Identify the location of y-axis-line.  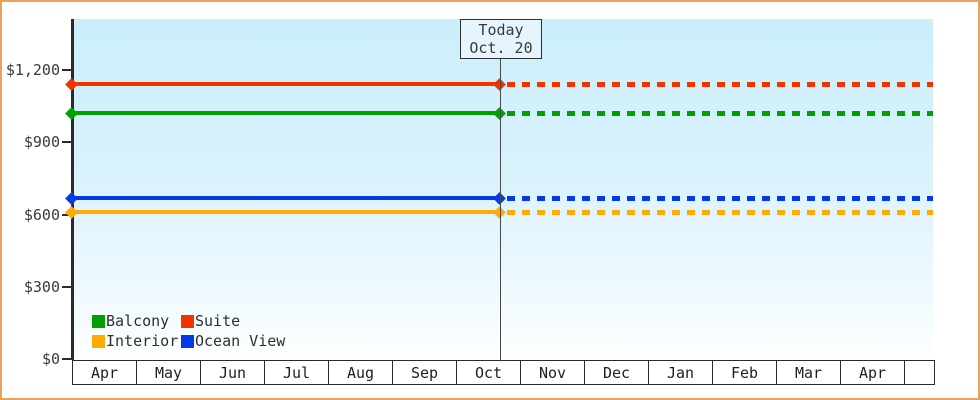
(72, 189).